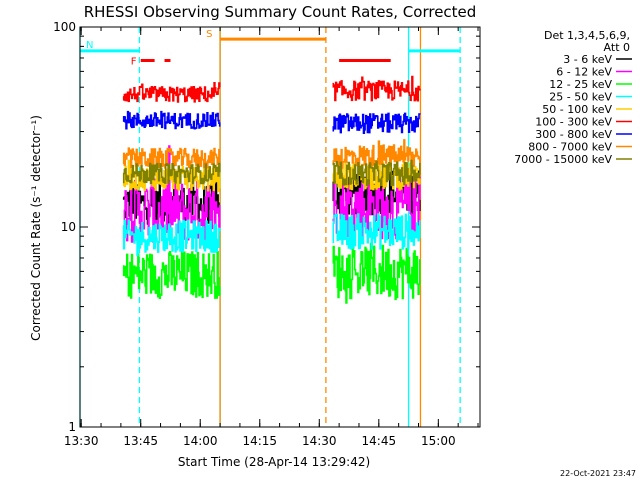  Describe the element at coordinates (36, 228) in the screenshot. I see `y-axis-label: Corrected Count Rate (s⁻¹ detector⁻¹)` at that location.